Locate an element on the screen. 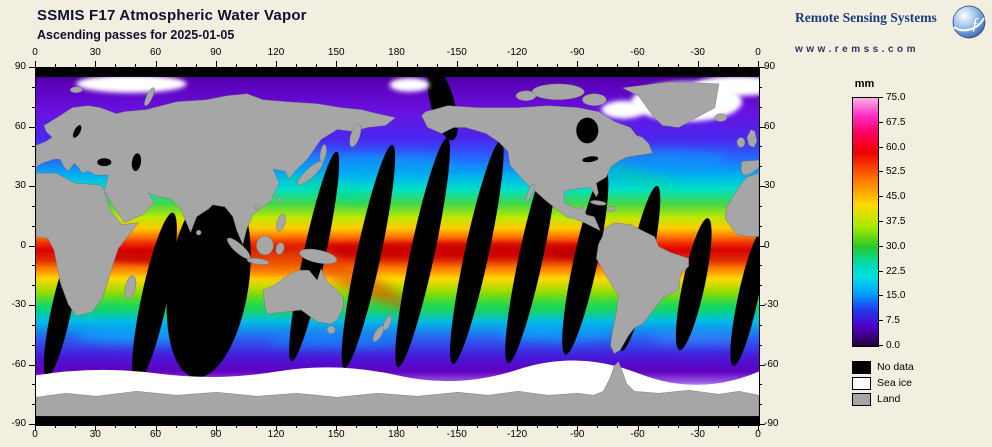 This screenshot has height=447, width=992. lon-axis-label: -60 is located at coordinates (637, 52).